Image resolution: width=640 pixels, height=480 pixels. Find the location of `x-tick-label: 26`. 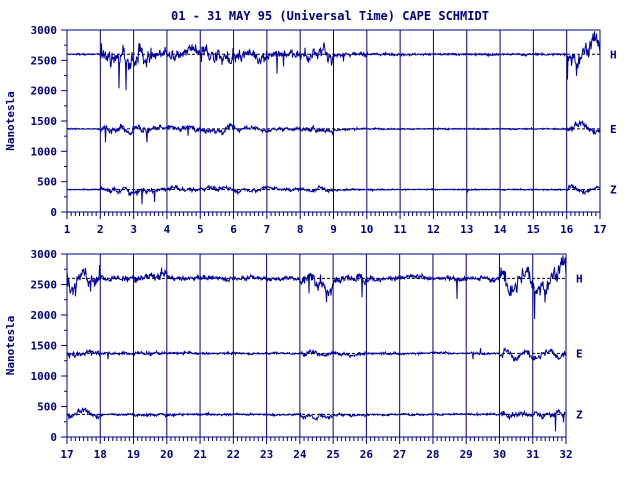

x-tick-label: 26 is located at coordinates (367, 454).